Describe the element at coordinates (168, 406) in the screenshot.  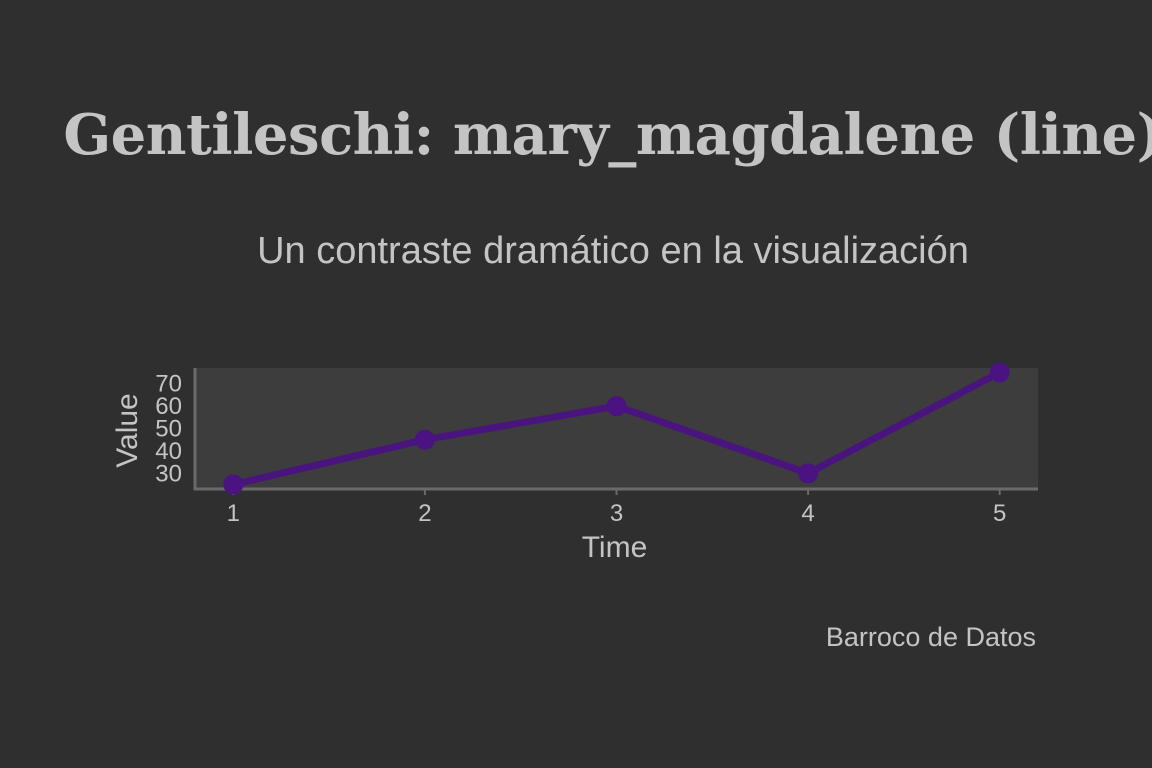
I see `y-tick-label: 60` at that location.